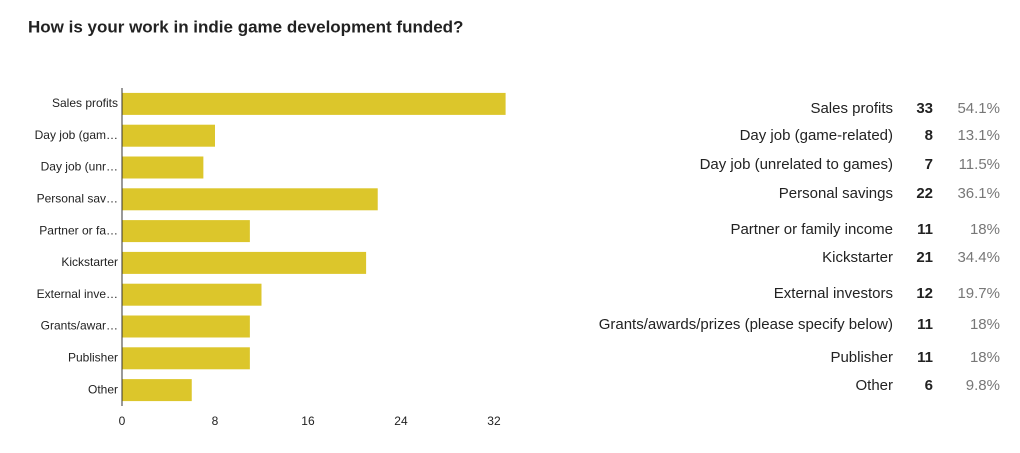  What do you see at coordinates (929, 164) in the screenshot?
I see `row-count: 7` at bounding box center [929, 164].